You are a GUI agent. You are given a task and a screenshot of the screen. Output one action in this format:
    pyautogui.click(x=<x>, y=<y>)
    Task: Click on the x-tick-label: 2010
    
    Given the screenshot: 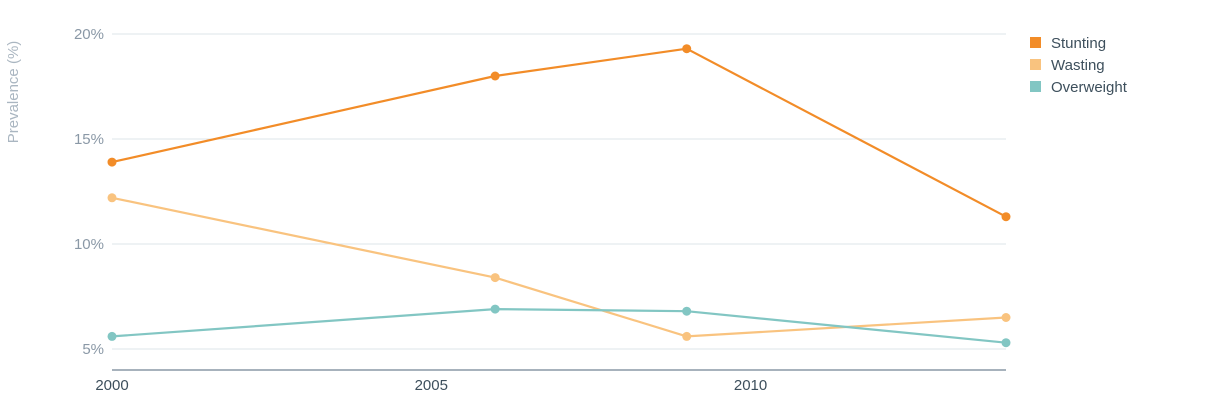 What is the action you would take?
    pyautogui.click(x=750, y=385)
    